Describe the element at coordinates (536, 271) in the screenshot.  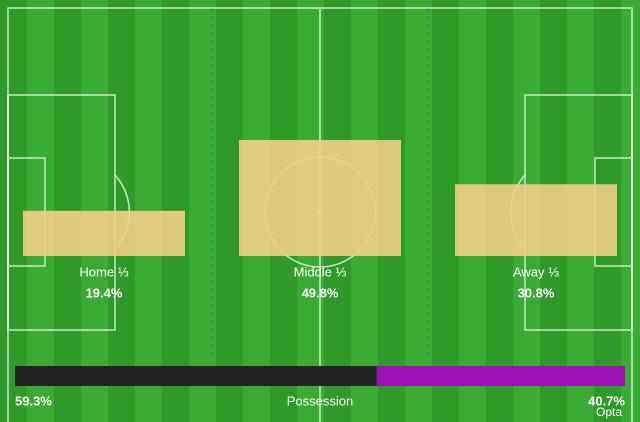
I see `third-label: Away ⅓` at that location.